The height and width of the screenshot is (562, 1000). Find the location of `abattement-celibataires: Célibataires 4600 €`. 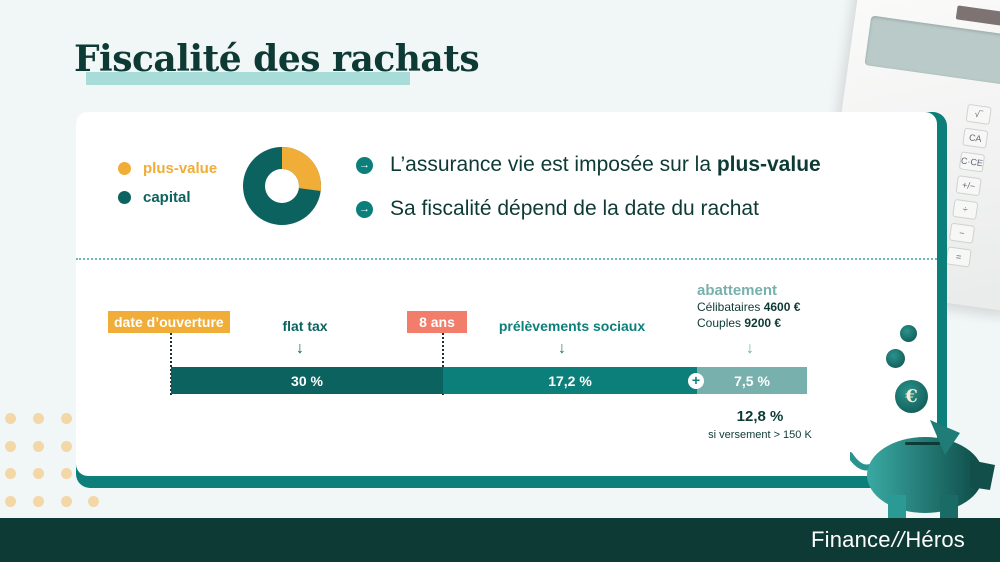

abattement-celibataires: Célibataires 4600 € is located at coordinates (749, 307).